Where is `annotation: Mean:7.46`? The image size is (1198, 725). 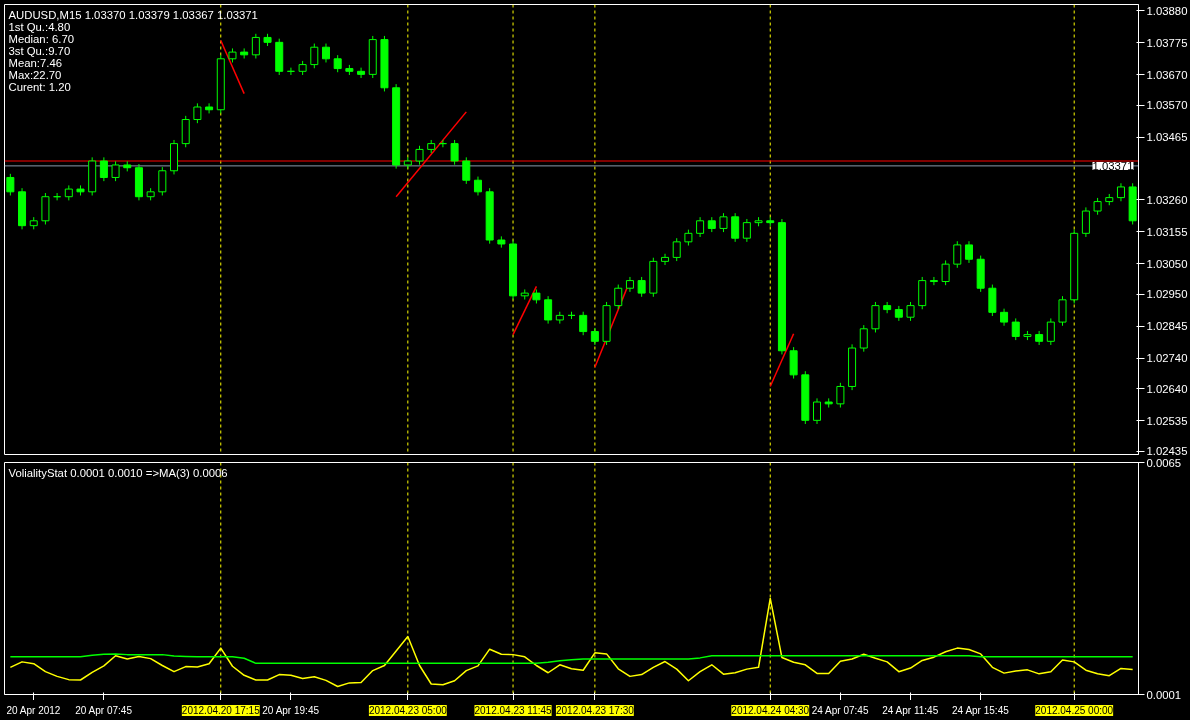 annotation: Mean:7.46 is located at coordinates (35, 62).